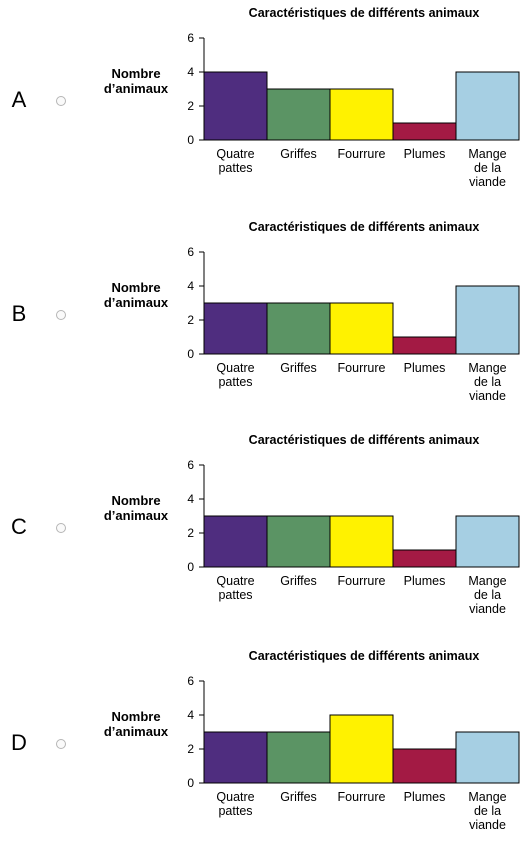  Describe the element at coordinates (19, 99) in the screenshot. I see `option-letter: A` at that location.